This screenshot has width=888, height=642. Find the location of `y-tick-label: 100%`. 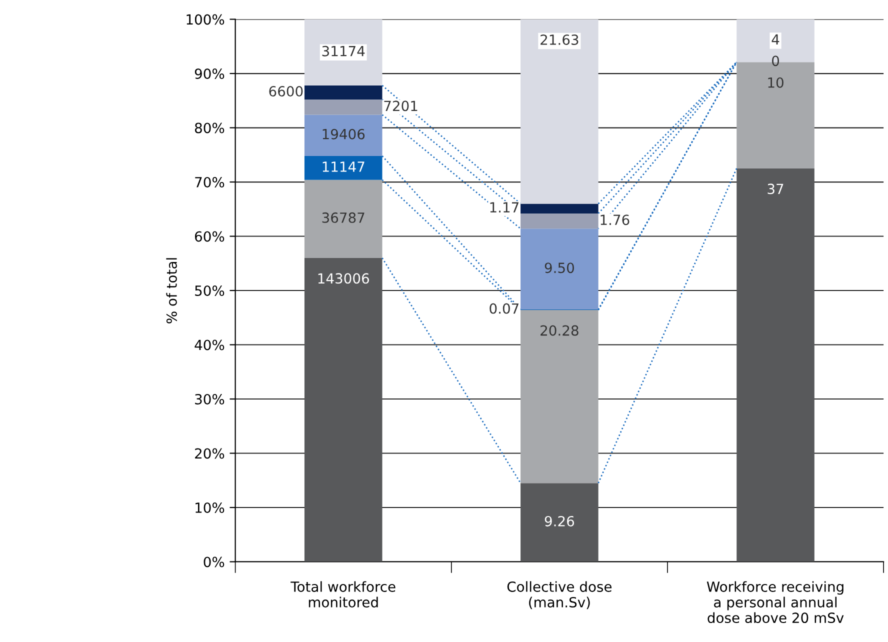

y-tick-label: 100% is located at coordinates (205, 19).